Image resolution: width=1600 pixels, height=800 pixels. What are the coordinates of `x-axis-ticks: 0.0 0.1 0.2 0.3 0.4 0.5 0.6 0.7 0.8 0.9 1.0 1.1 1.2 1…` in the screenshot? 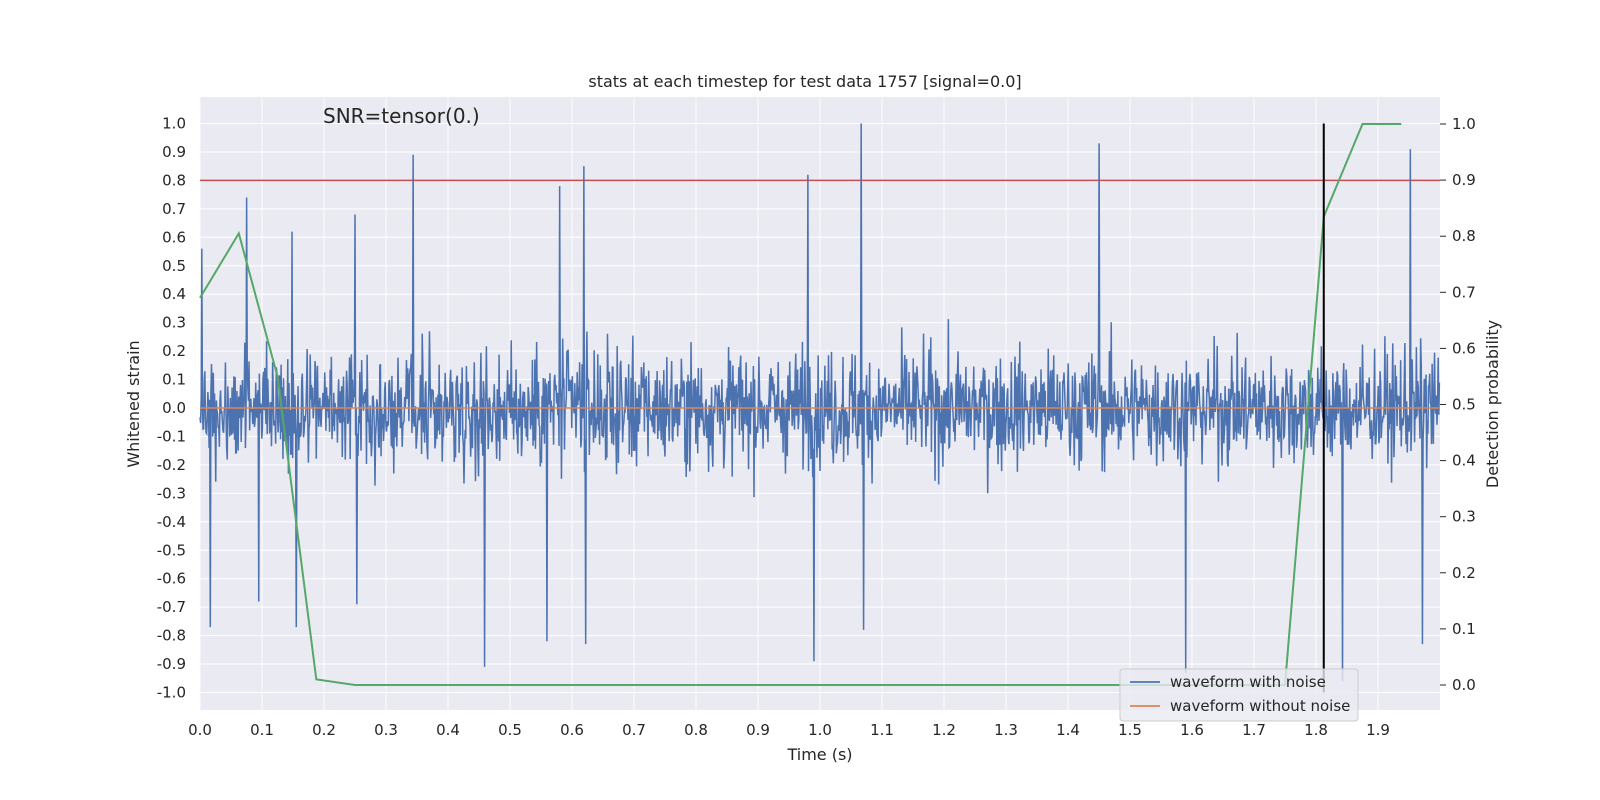 It's located at (789, 730).